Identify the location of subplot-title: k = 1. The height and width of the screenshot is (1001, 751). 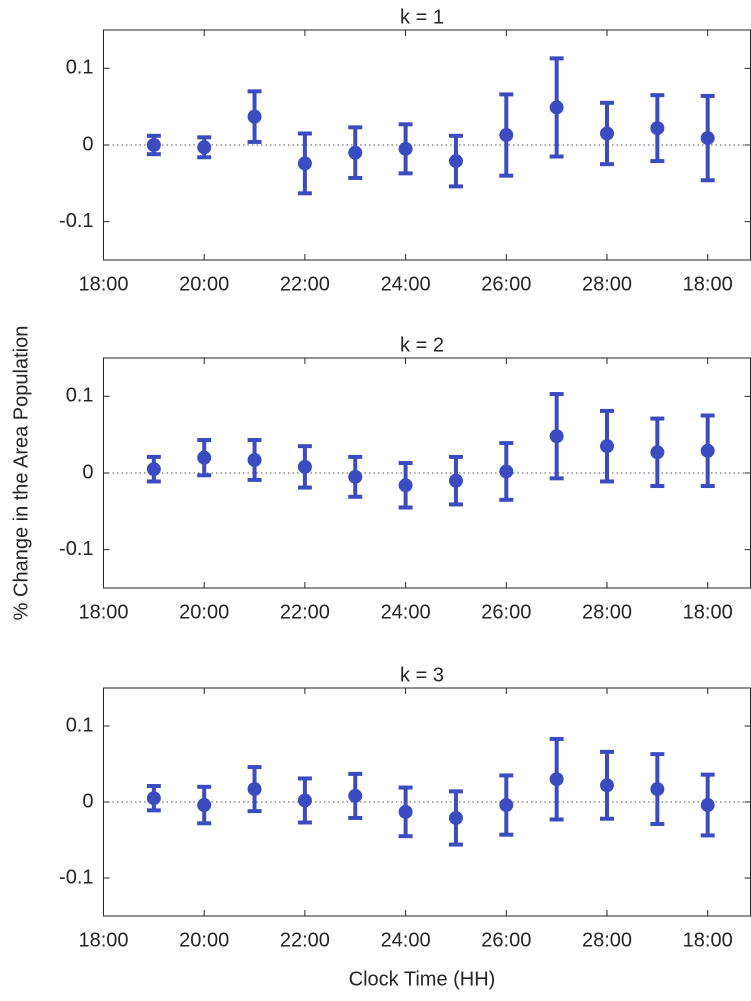
(422, 17).